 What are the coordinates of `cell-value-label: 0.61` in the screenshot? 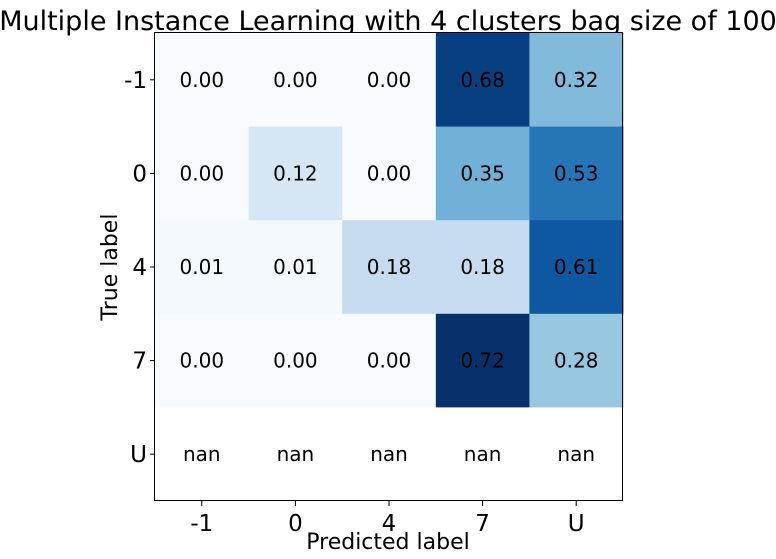 It's located at (576, 267).